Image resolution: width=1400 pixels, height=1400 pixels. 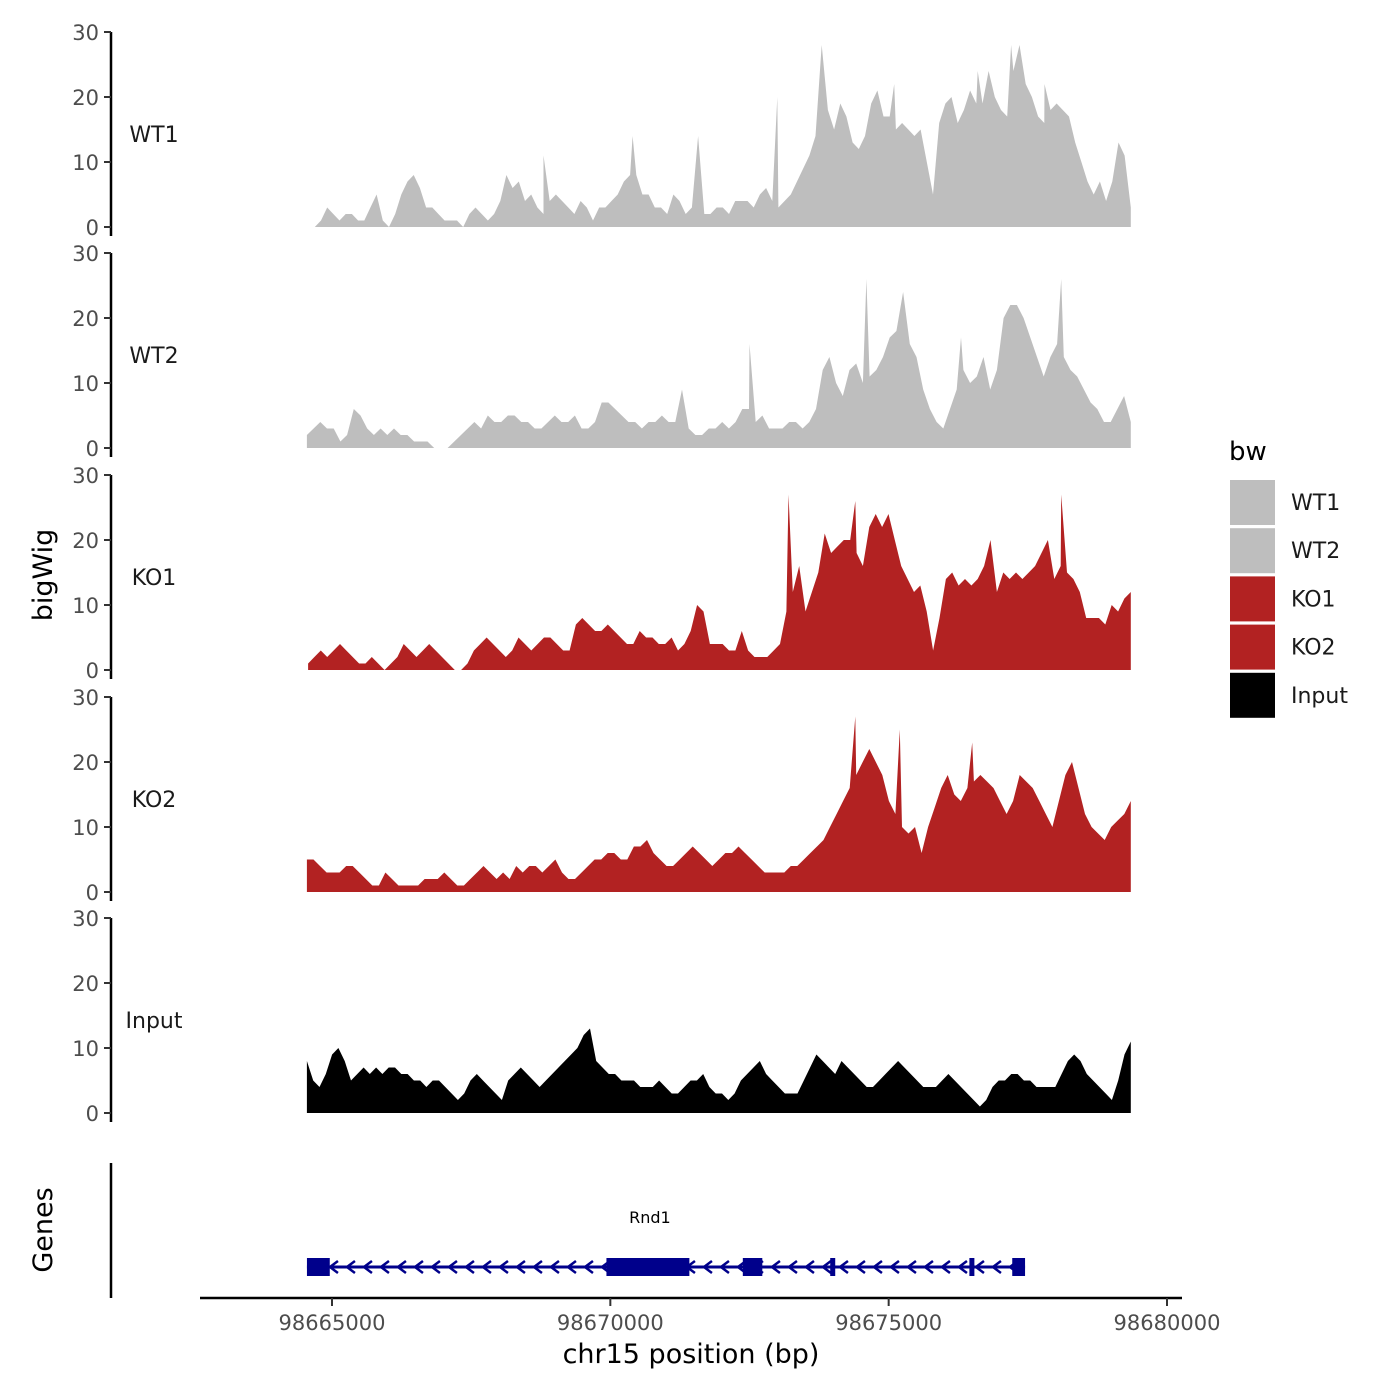 What do you see at coordinates (719, 582) in the screenshot?
I see `coverage-area-ko1` at bounding box center [719, 582].